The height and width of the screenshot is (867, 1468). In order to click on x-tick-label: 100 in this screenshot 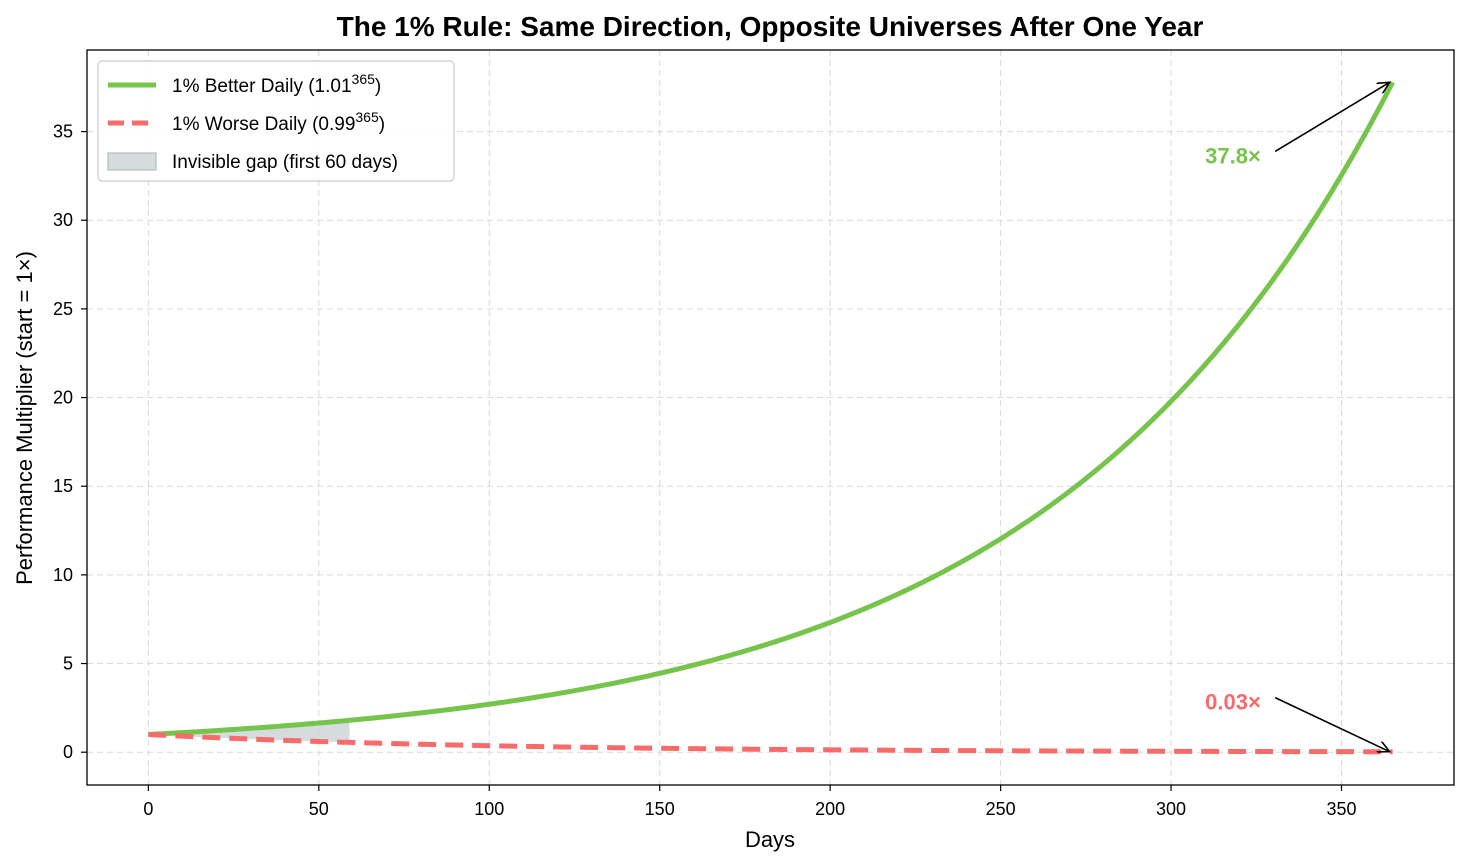, I will do `click(489, 809)`.